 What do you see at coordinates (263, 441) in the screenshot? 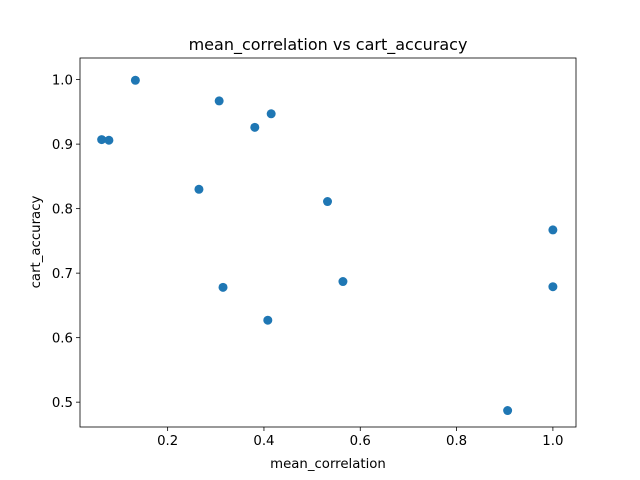
I see `x-tick-label: 0.4` at bounding box center [263, 441].